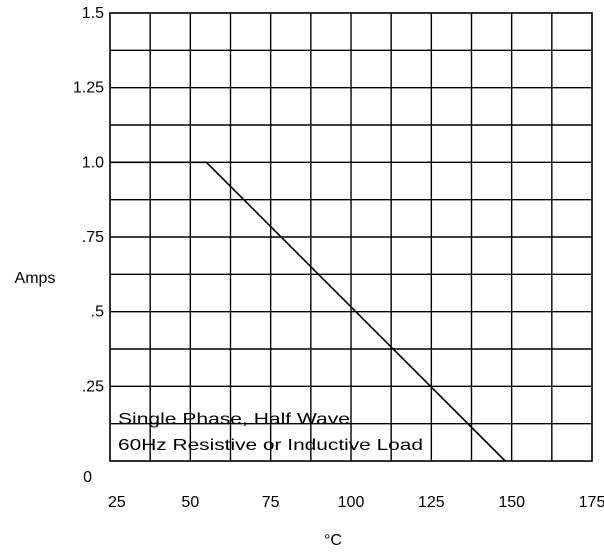  Describe the element at coordinates (35, 278) in the screenshot. I see `y-axis-label: Amps` at that location.